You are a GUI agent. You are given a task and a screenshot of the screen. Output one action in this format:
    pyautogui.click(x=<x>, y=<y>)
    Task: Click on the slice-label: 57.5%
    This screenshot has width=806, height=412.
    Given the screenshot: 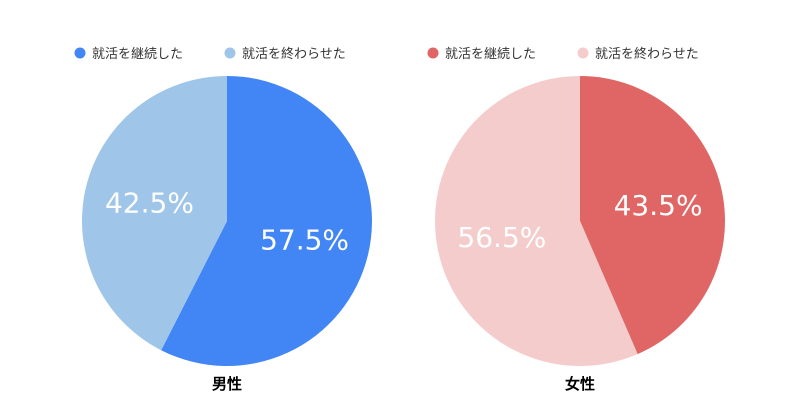 What is the action you would take?
    pyautogui.click(x=304, y=240)
    